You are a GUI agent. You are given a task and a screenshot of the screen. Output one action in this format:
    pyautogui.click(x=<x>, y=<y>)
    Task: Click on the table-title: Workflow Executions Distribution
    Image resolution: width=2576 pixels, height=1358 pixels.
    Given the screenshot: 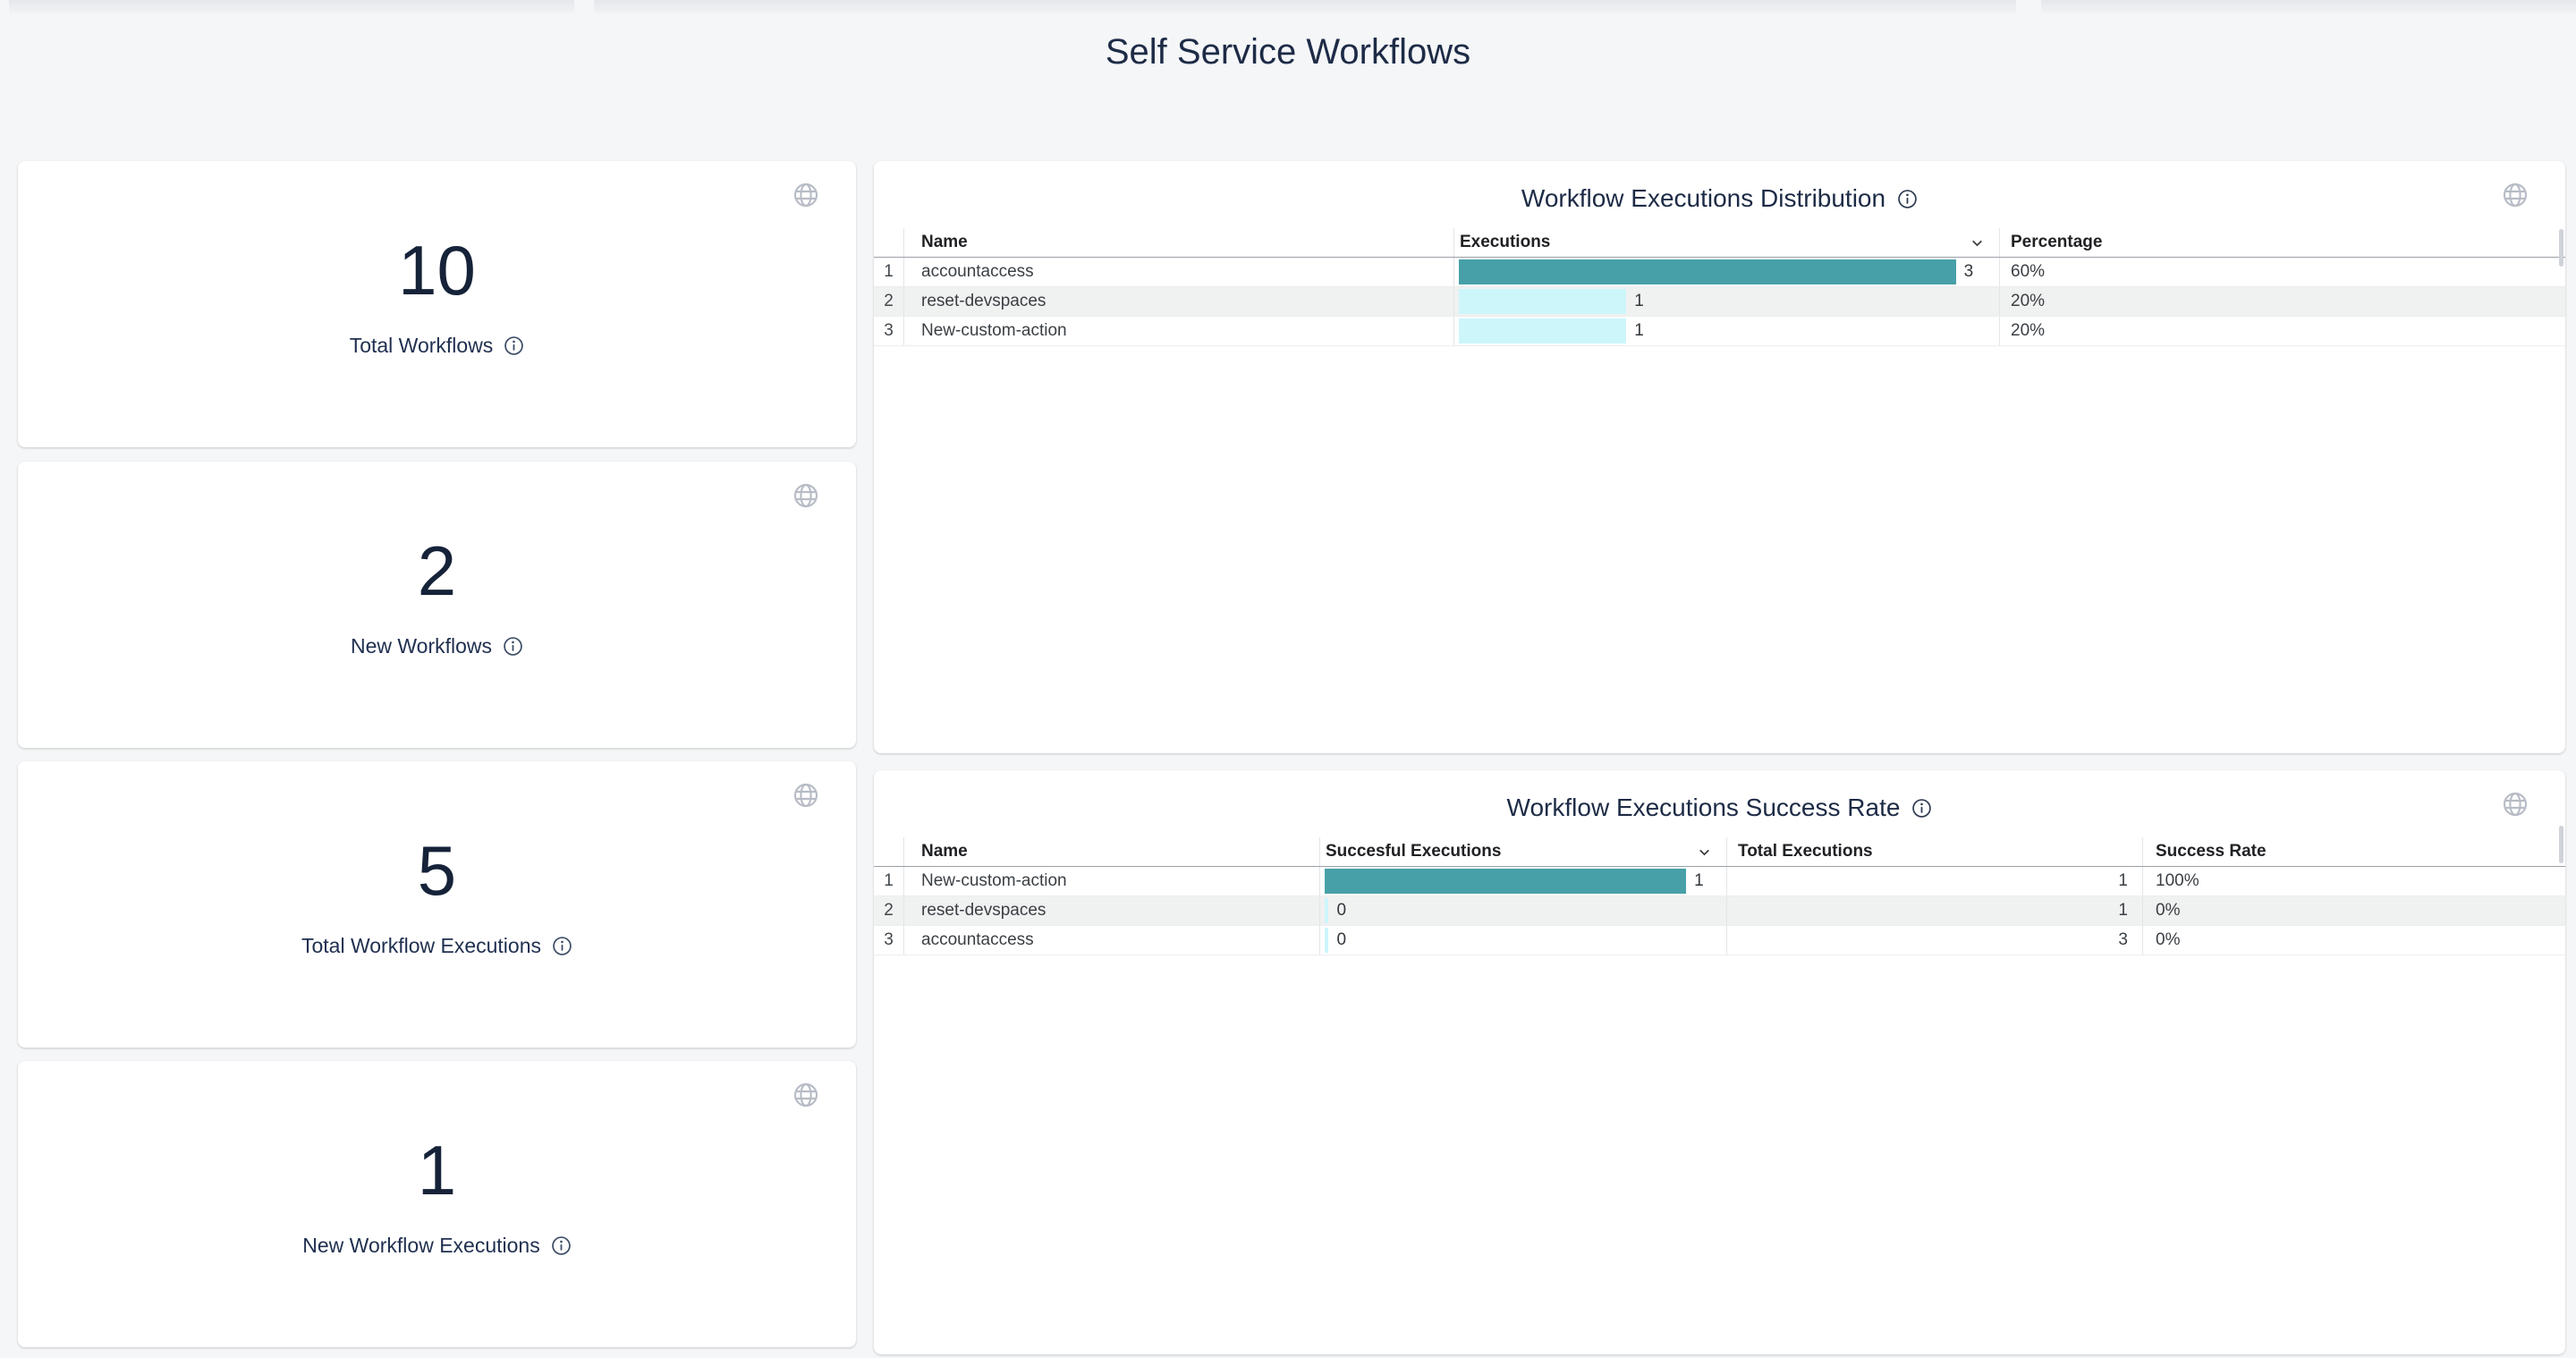 What is the action you would take?
    pyautogui.click(x=1703, y=198)
    